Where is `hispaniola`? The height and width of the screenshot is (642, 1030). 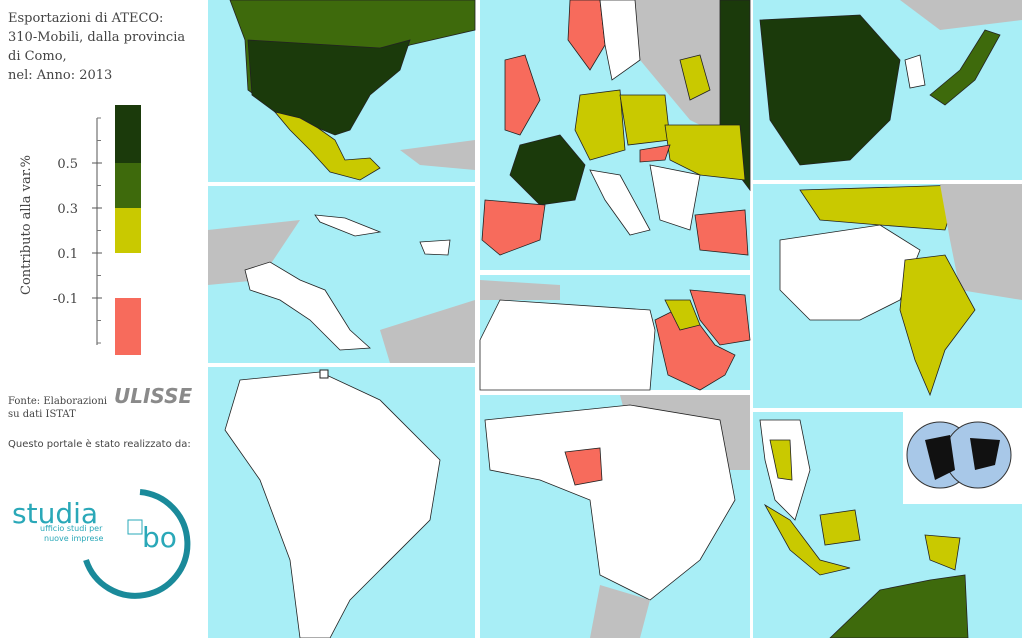
hispaniola is located at coordinates (435, 247).